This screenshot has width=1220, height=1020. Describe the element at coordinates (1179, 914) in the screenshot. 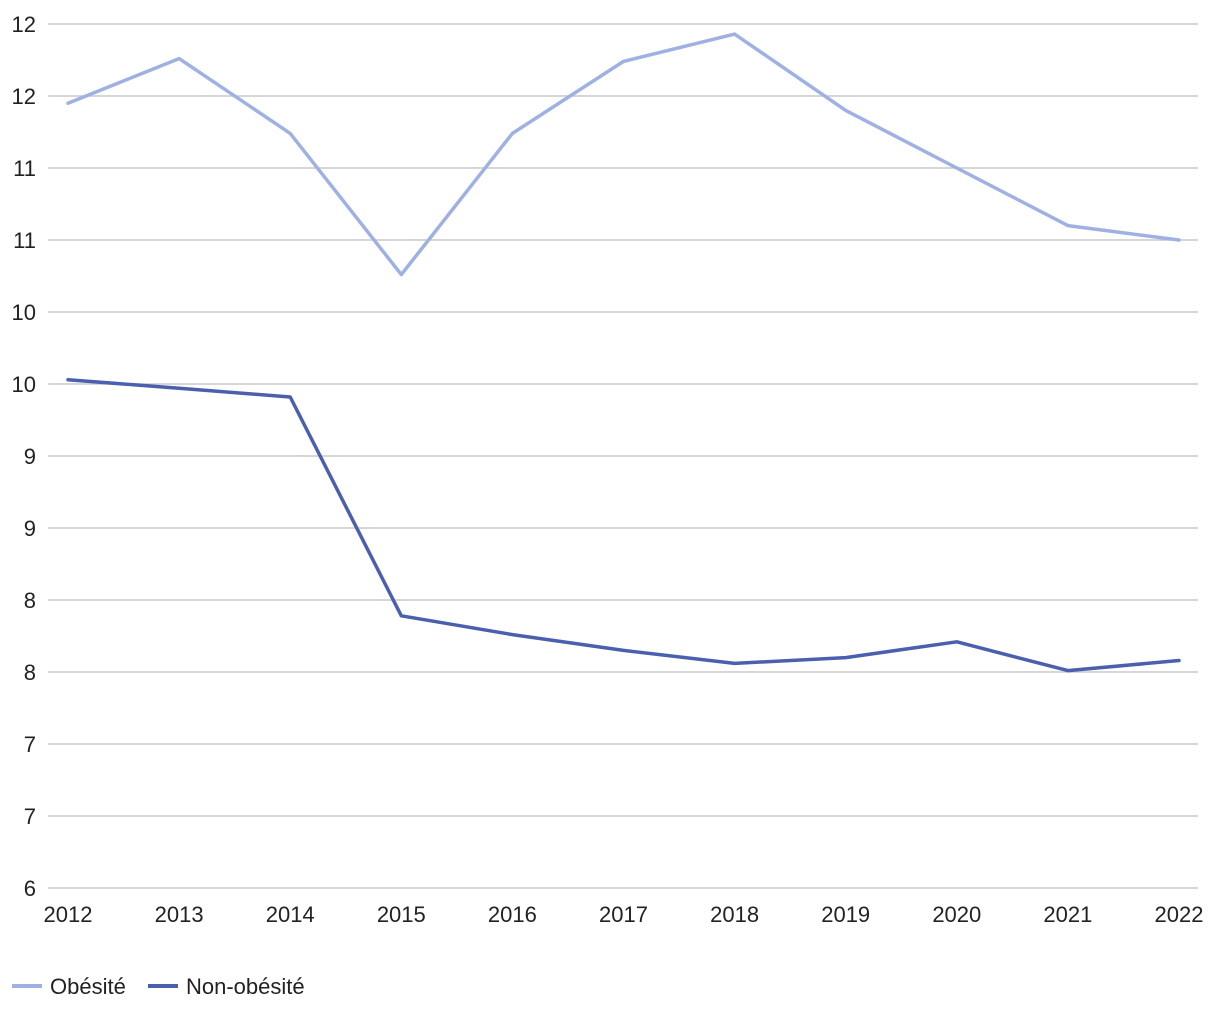

I see `x-tick-label: 2022` at that location.